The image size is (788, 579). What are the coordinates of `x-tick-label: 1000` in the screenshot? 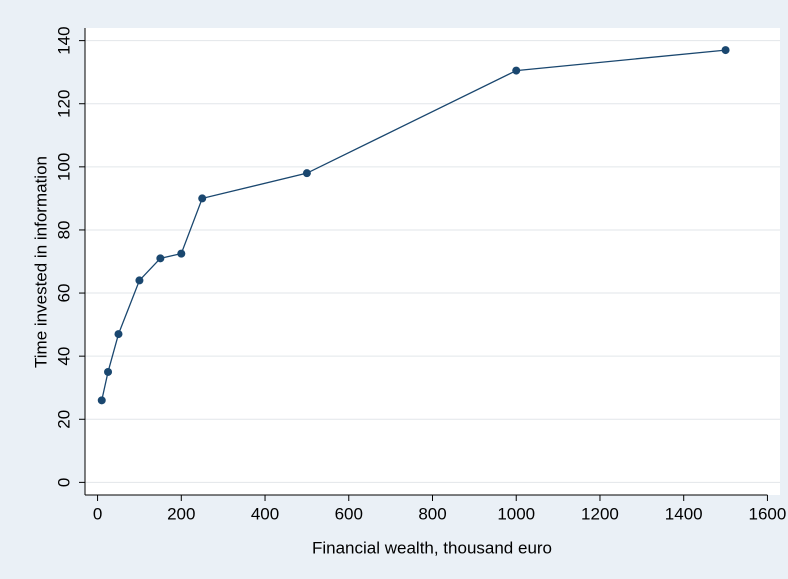 It's located at (516, 513).